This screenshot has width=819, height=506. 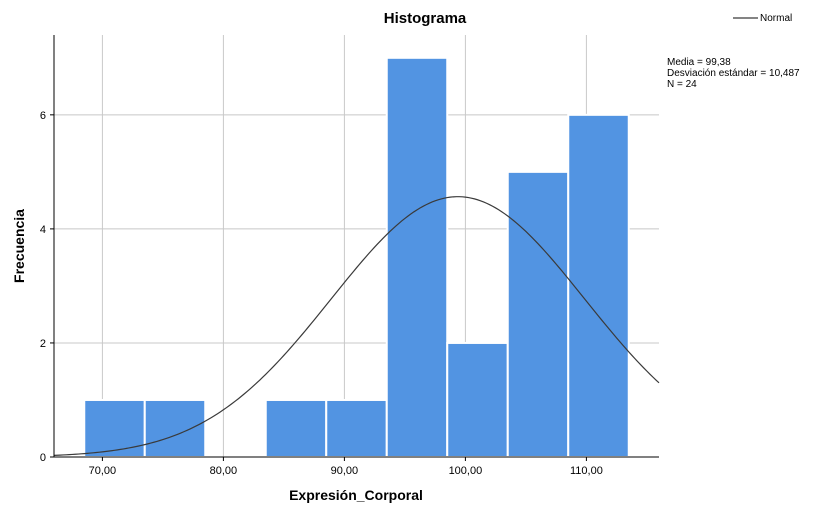 I want to click on x-tick-label: 70,00, so click(x=103, y=471).